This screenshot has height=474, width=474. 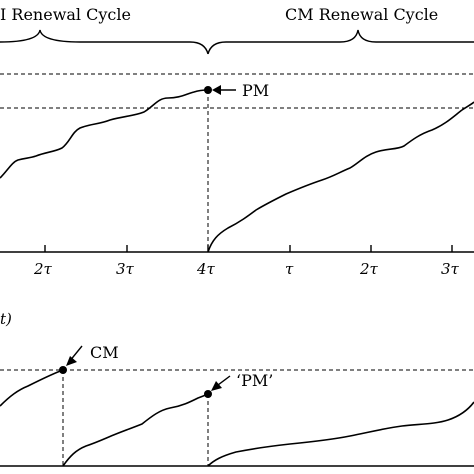 What do you see at coordinates (63, 370) in the screenshot?
I see `cm-point-marker` at bounding box center [63, 370].